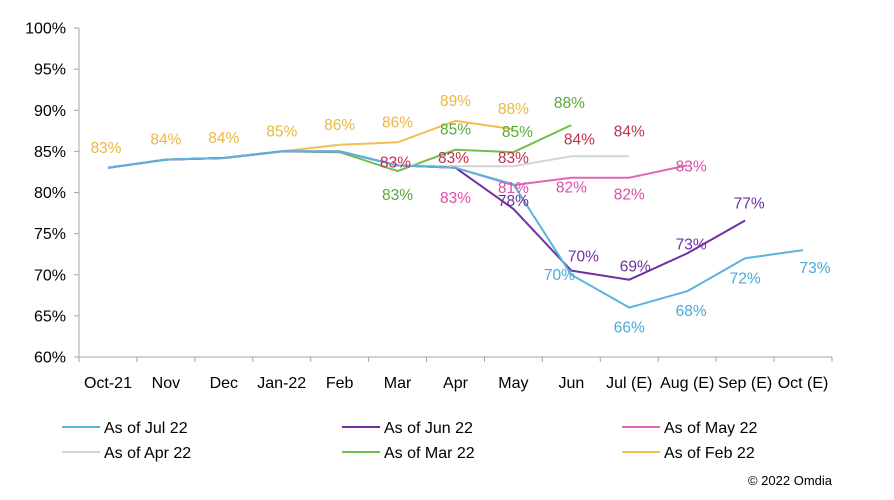 The image size is (894, 500). Describe the element at coordinates (687, 383) in the screenshot. I see `x-tick-label: Aug (E)` at that location.